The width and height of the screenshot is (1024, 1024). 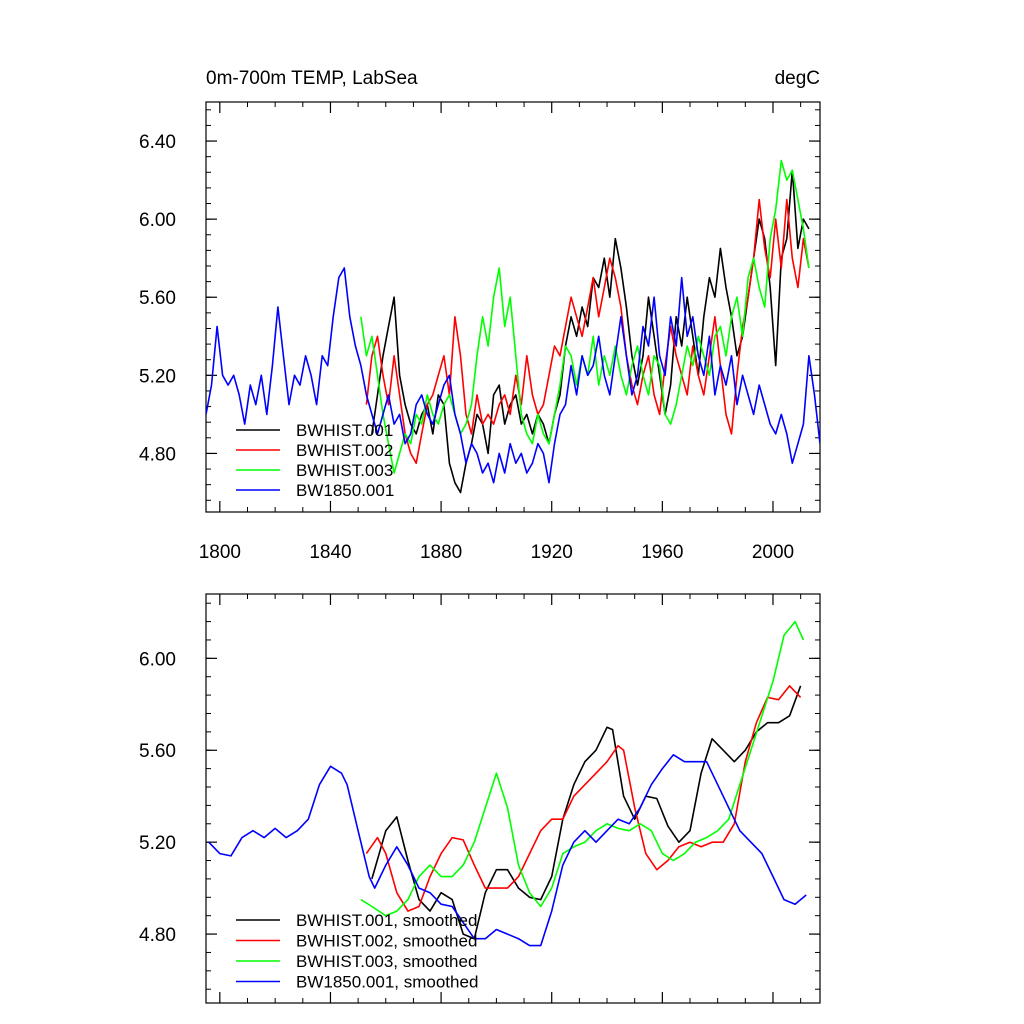 What do you see at coordinates (312, 78) in the screenshot?
I see `top-panel-title: 0m-700m TEMP, LabSea` at bounding box center [312, 78].